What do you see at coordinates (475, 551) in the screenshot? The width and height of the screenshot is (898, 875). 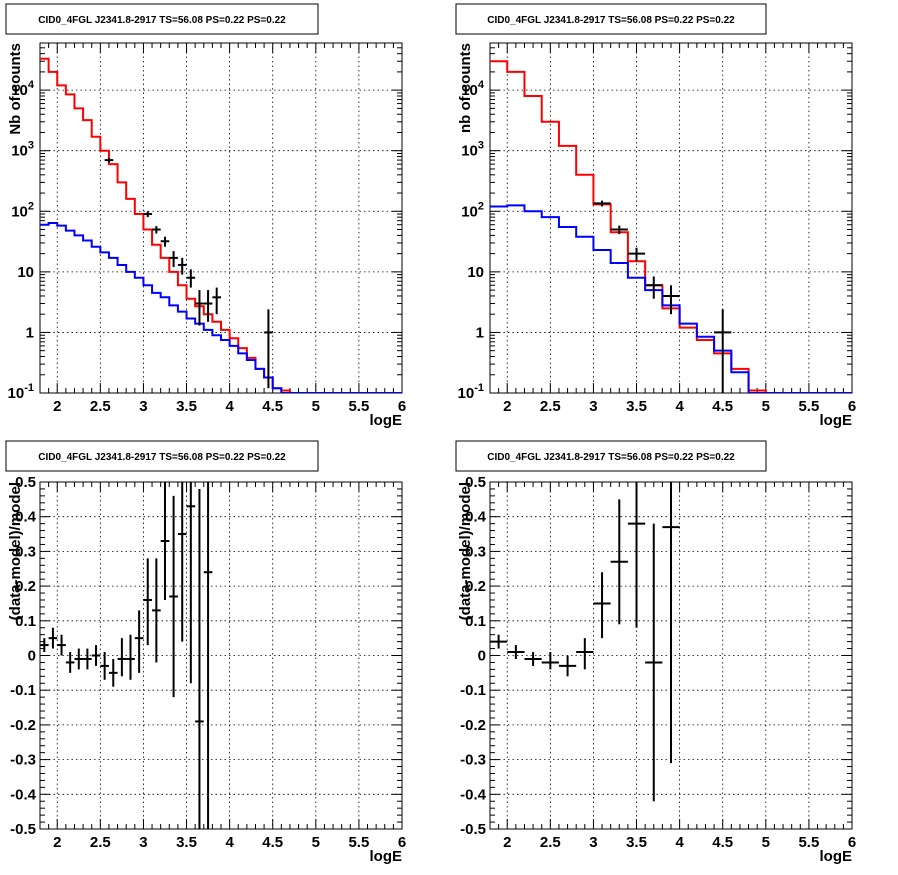 I see `y-tick-label: 0.3` at bounding box center [475, 551].